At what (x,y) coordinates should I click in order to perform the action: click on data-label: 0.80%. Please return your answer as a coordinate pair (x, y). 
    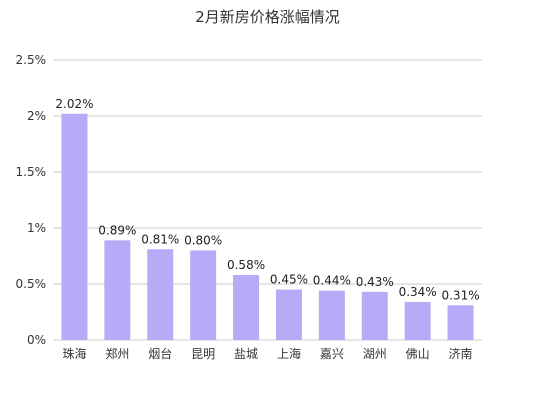
    Looking at the image, I should click on (203, 240).